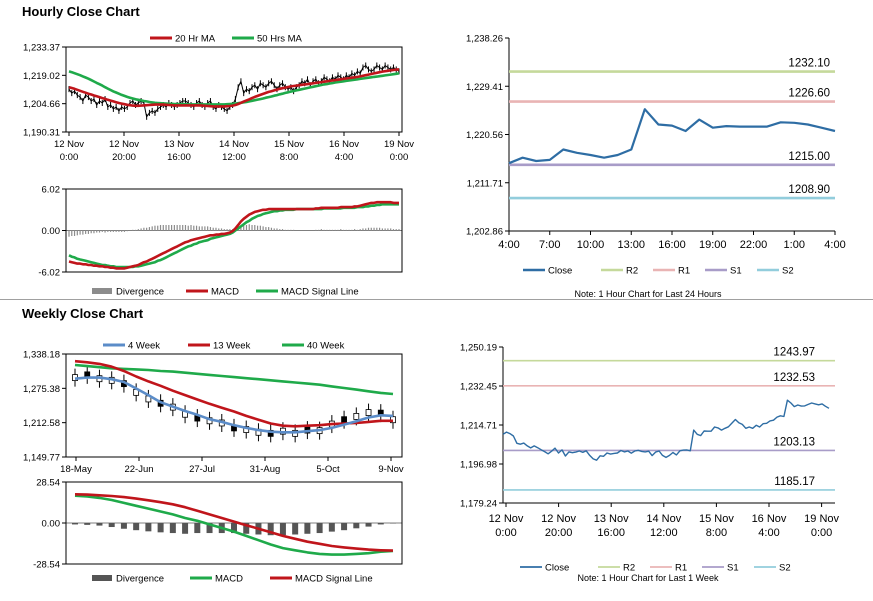 The image size is (873, 601). What do you see at coordinates (648, 294) in the screenshot?
I see `hourly-pivot-note: Note: 1 Hour Chart for Last 24 Hours` at bounding box center [648, 294].